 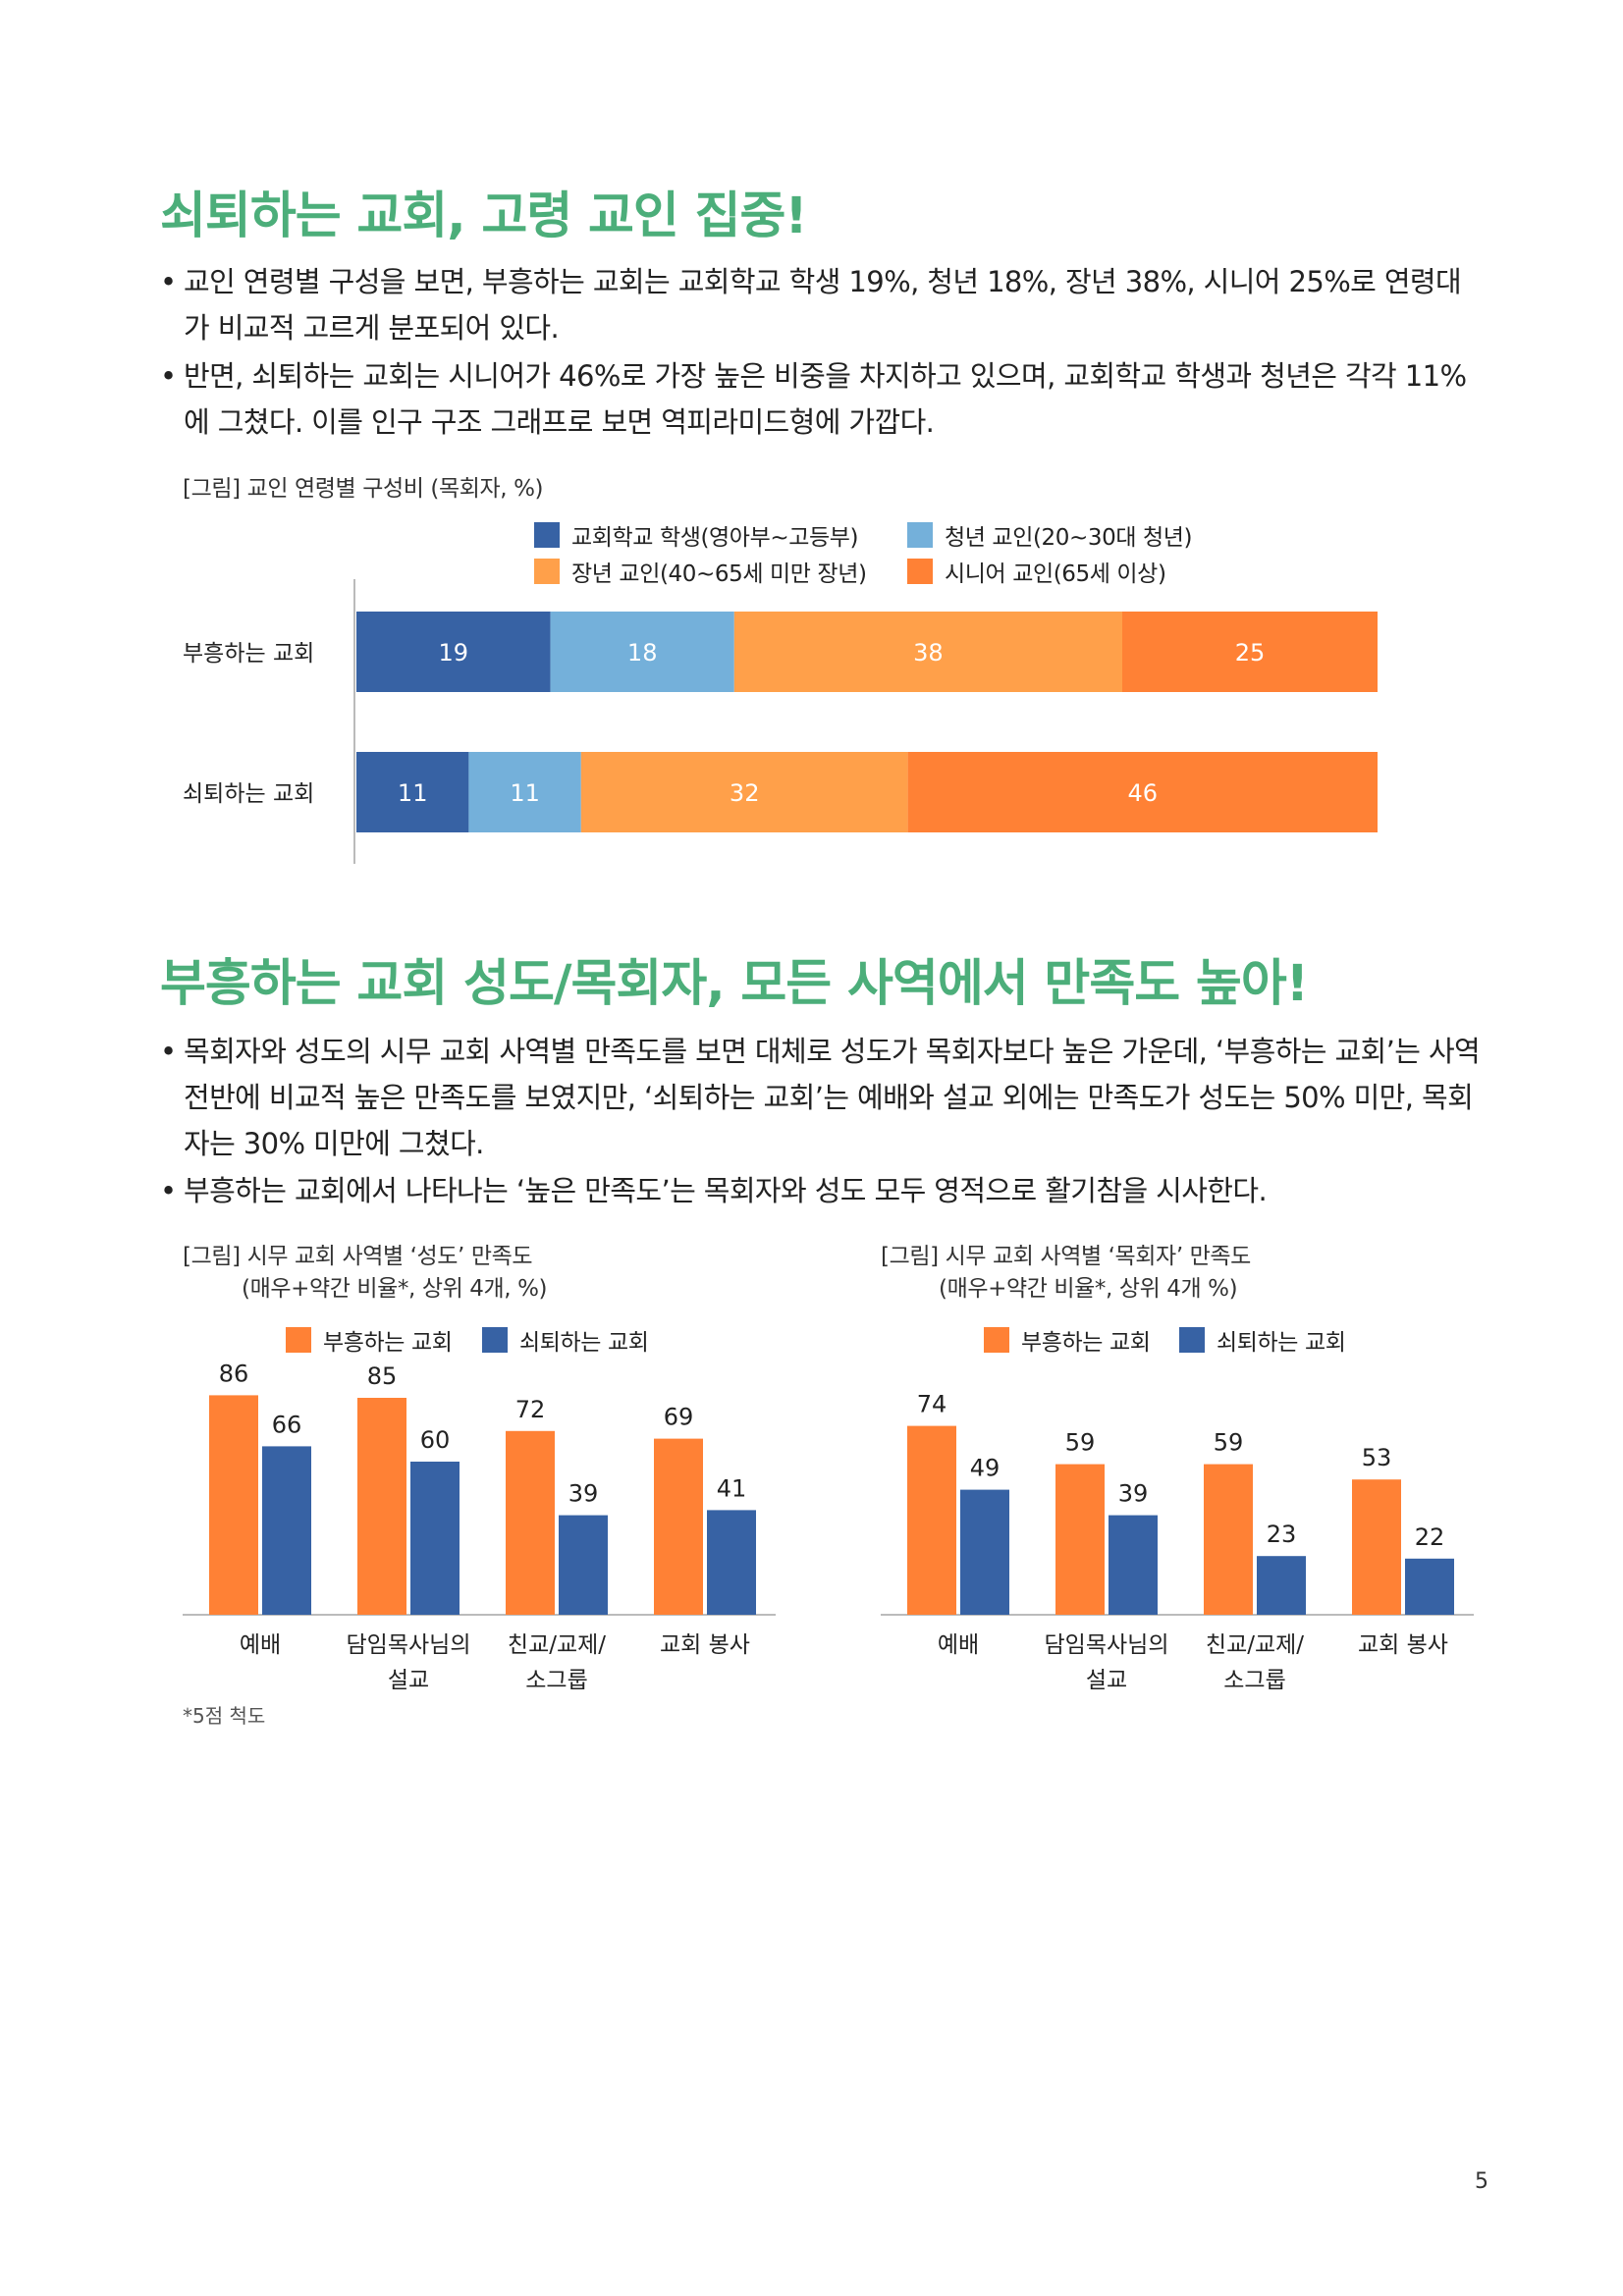 I want to click on legend-label: 시니어 교인(65세 이상), so click(x=1055, y=574).